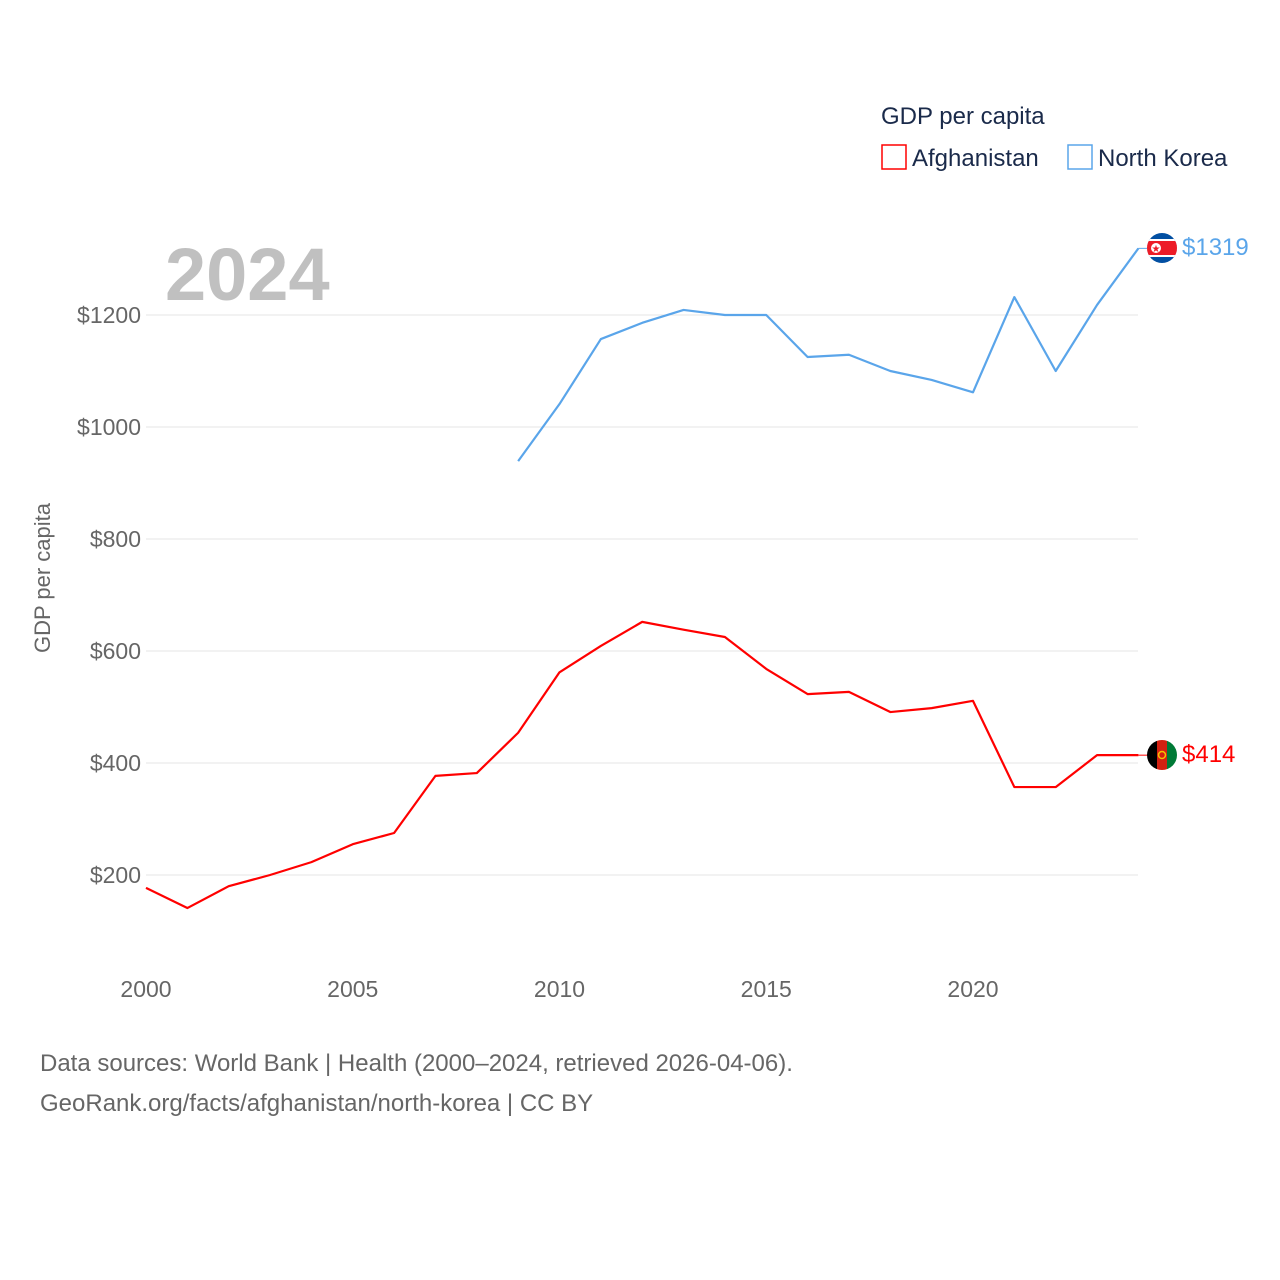  What do you see at coordinates (145, 989) in the screenshot?
I see `x-tick-label: 2000` at bounding box center [145, 989].